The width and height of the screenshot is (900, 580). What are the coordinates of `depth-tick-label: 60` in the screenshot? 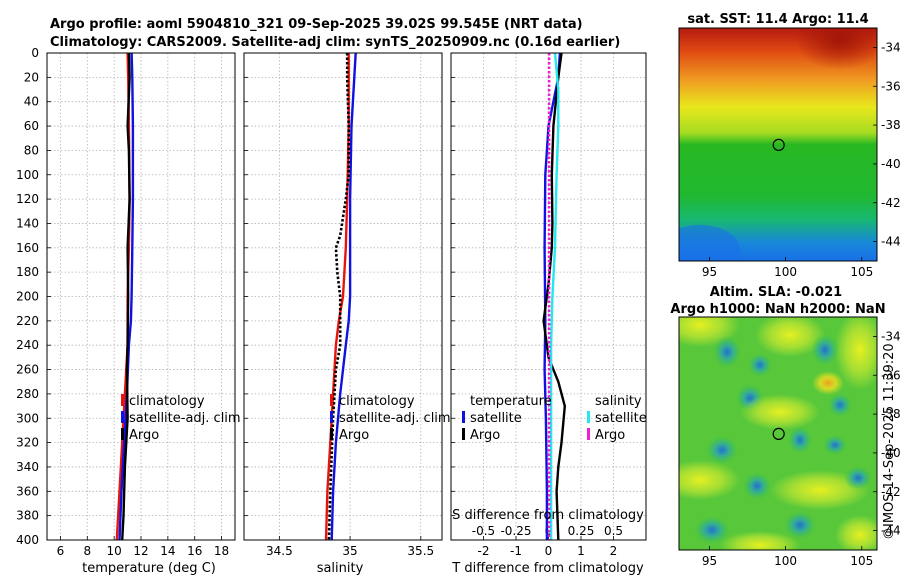 It's located at (31, 126).